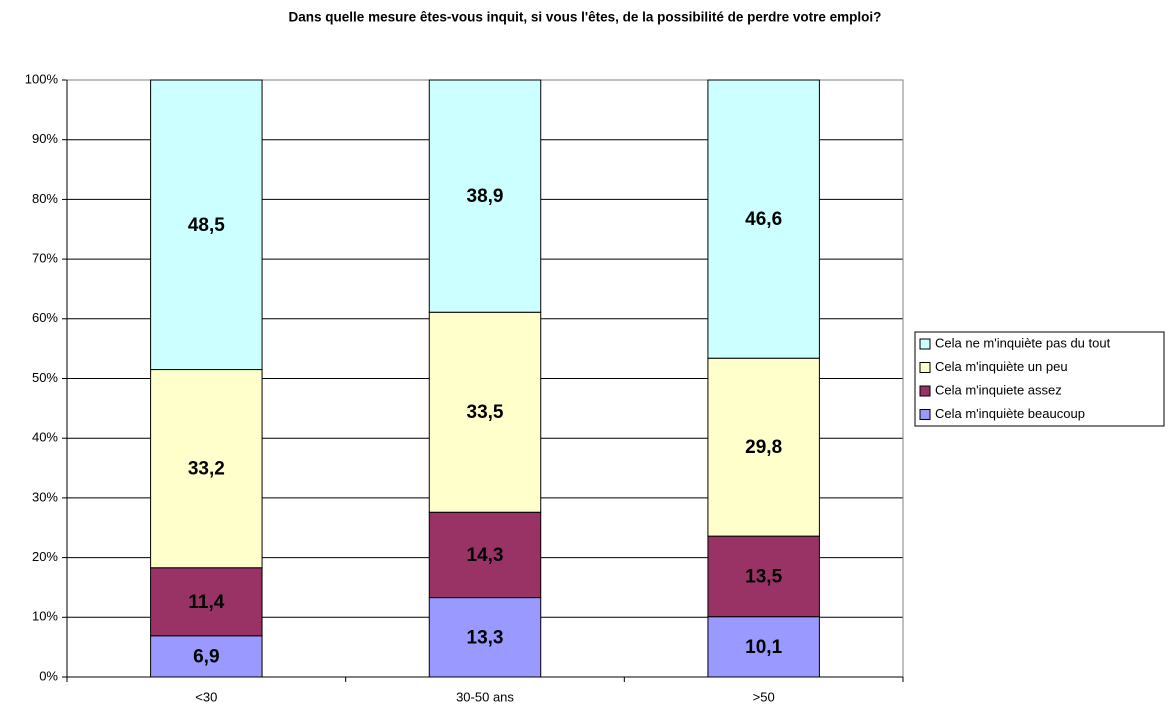  What do you see at coordinates (45, 377) in the screenshot?
I see `y-tick-label: 50%` at bounding box center [45, 377].